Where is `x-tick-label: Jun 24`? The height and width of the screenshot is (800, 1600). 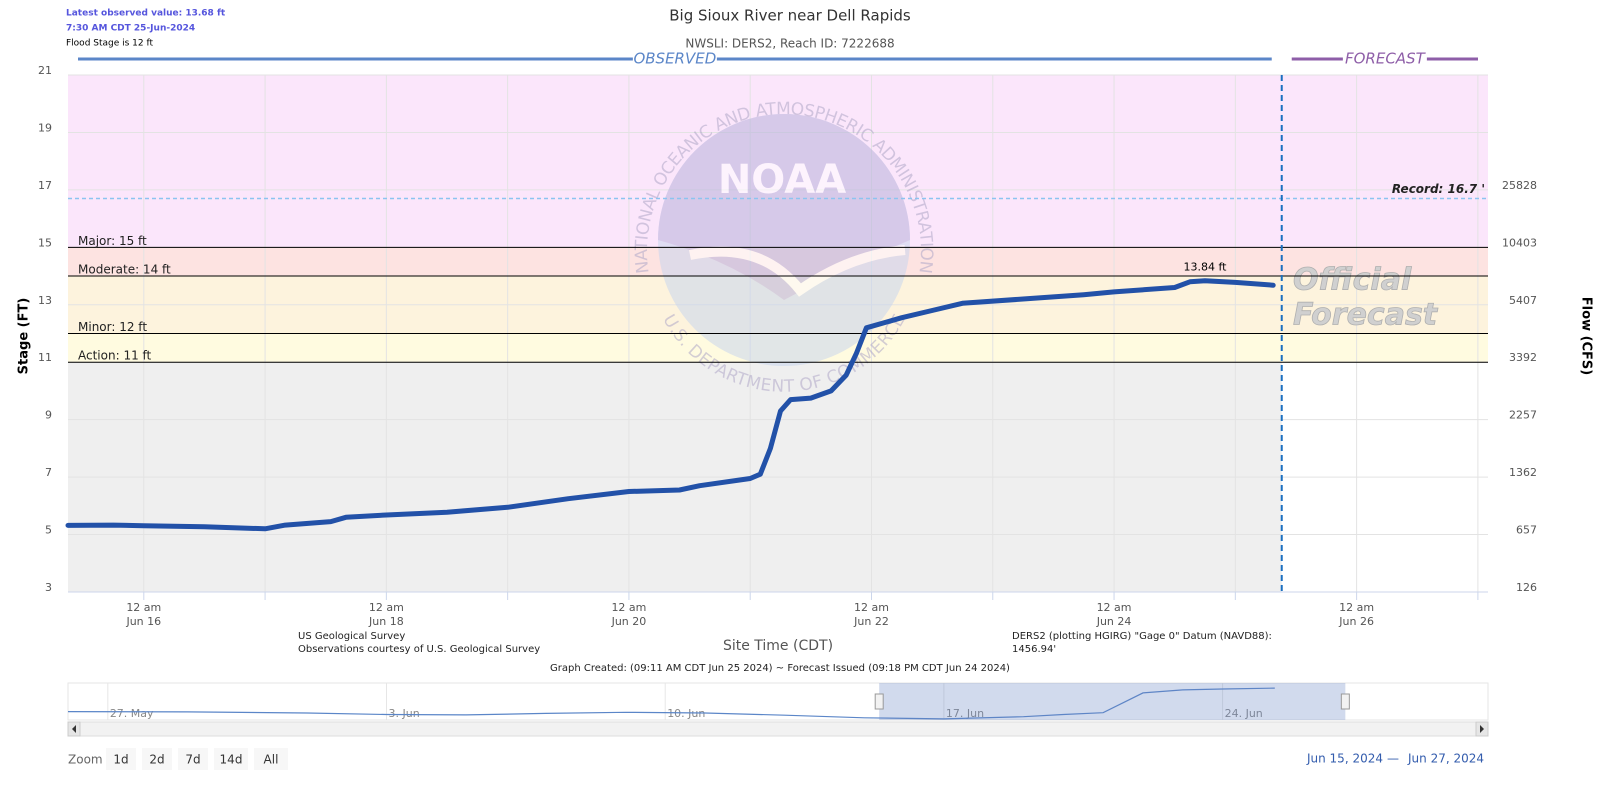
x-tick-label: Jun 24 is located at coordinates (1114, 621).